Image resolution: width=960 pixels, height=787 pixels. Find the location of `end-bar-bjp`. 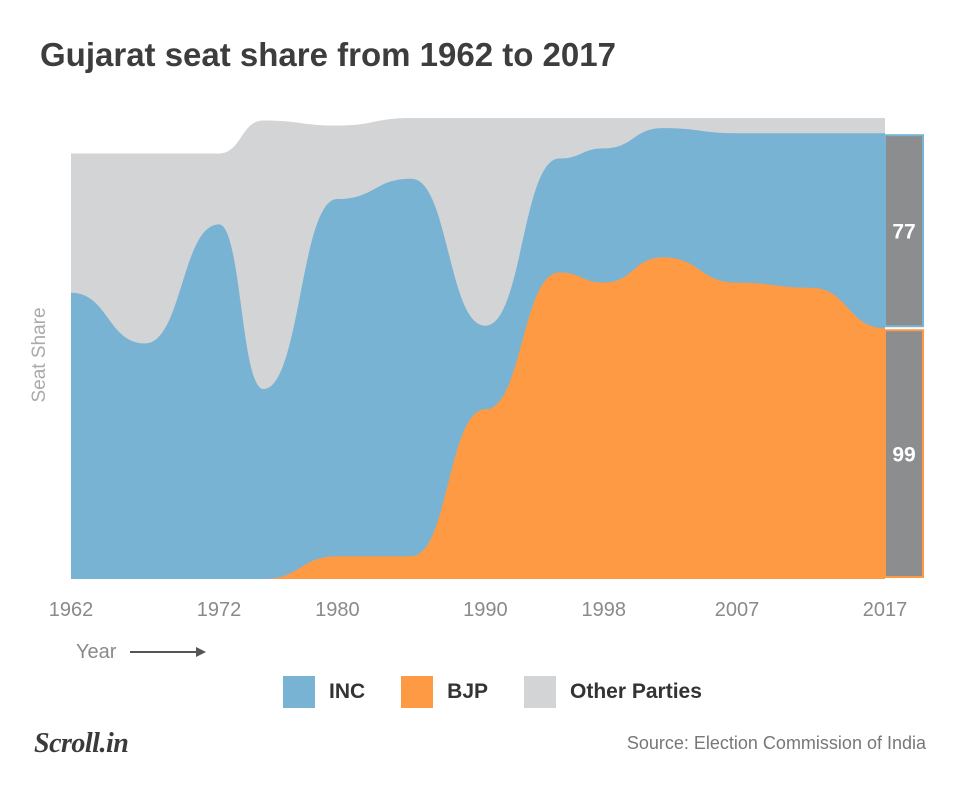

end-bar-bjp is located at coordinates (904, 453).